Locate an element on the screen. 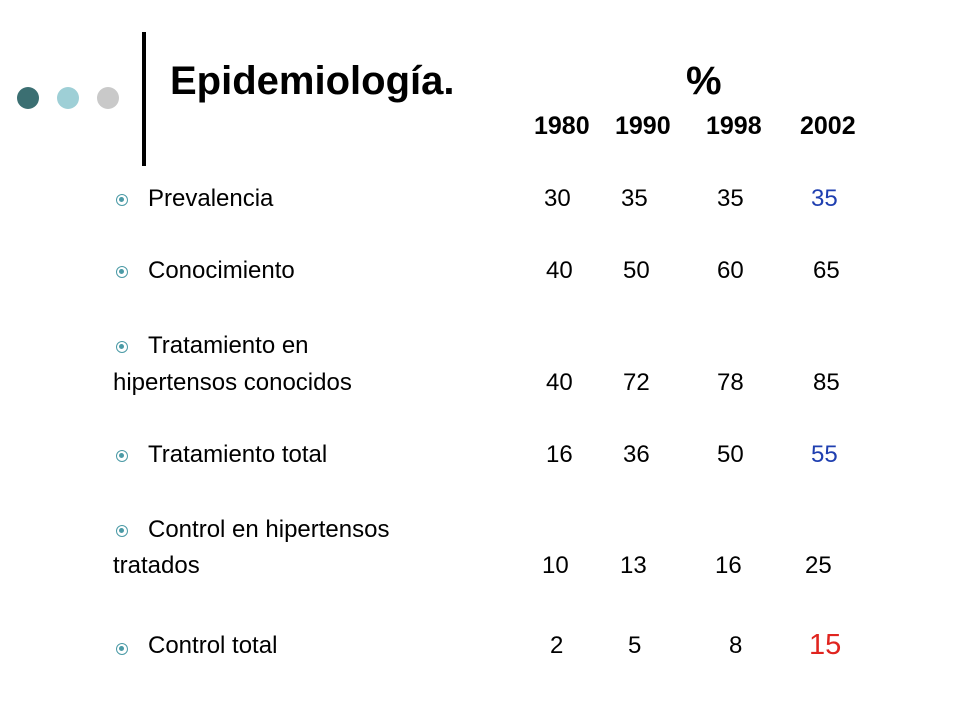  value-control-total-1998: 8 is located at coordinates (736, 645).